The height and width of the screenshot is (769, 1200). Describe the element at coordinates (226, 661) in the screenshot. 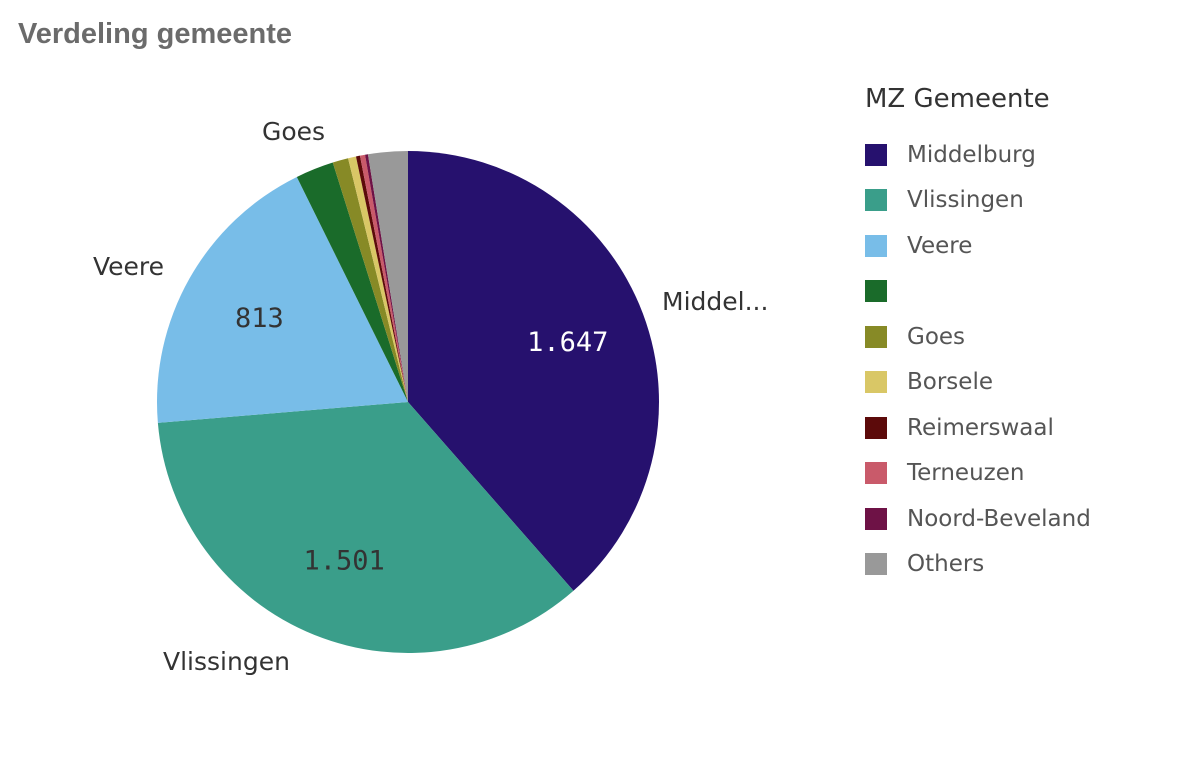

I see `slice-label: Vlissingen` at that location.